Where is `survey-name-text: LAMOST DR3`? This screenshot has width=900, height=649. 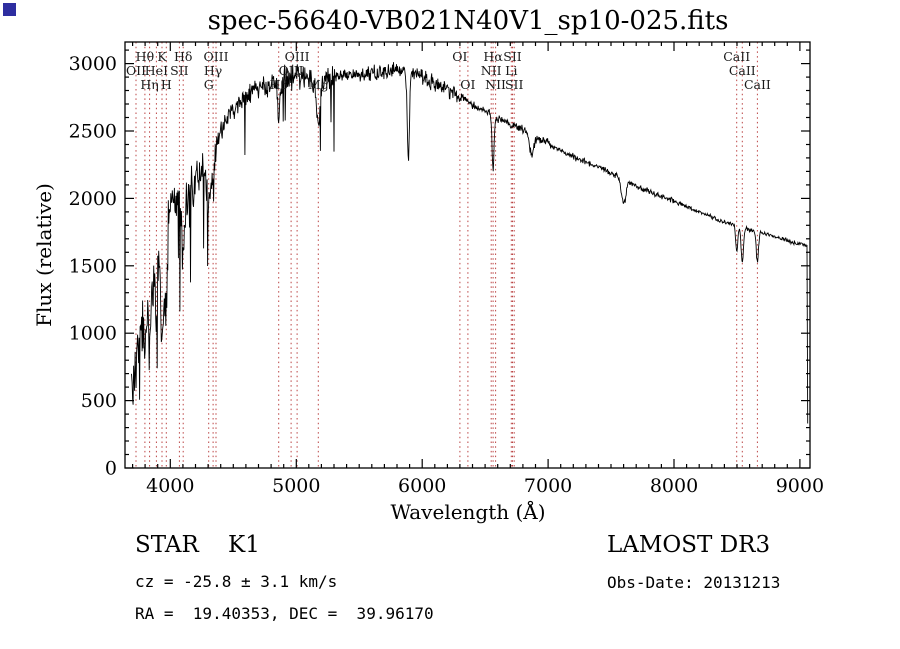 survey-name-text: LAMOST DR3 is located at coordinates (689, 545).